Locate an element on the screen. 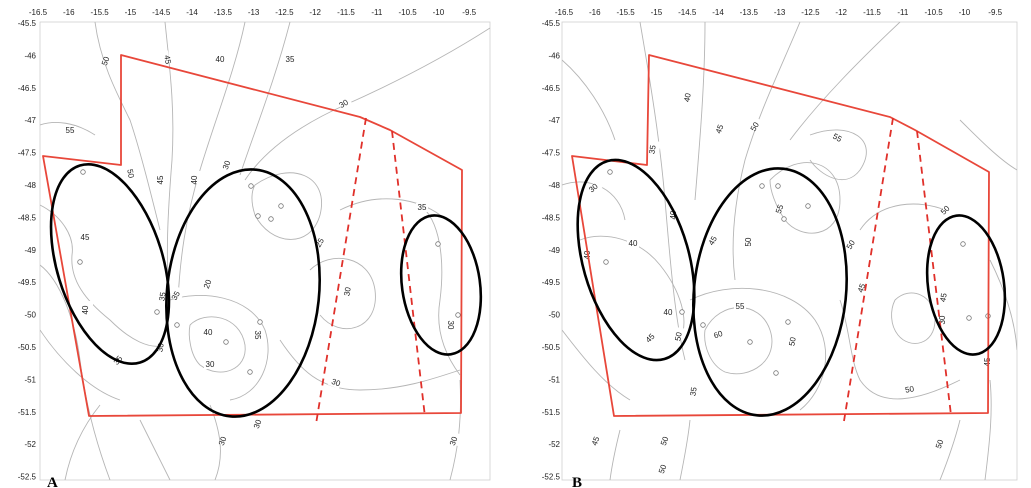 The image size is (1031, 488). y-tick-label: -46 is located at coordinates (554, 55).